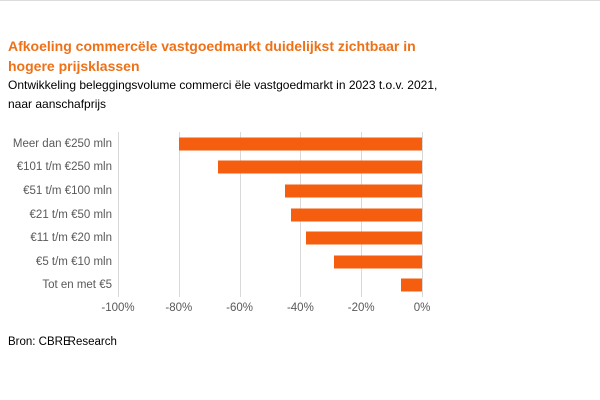 The width and height of the screenshot is (600, 400). What do you see at coordinates (74, 66) in the screenshot?
I see `chart-title-line2: hogere prijsklassen` at bounding box center [74, 66].